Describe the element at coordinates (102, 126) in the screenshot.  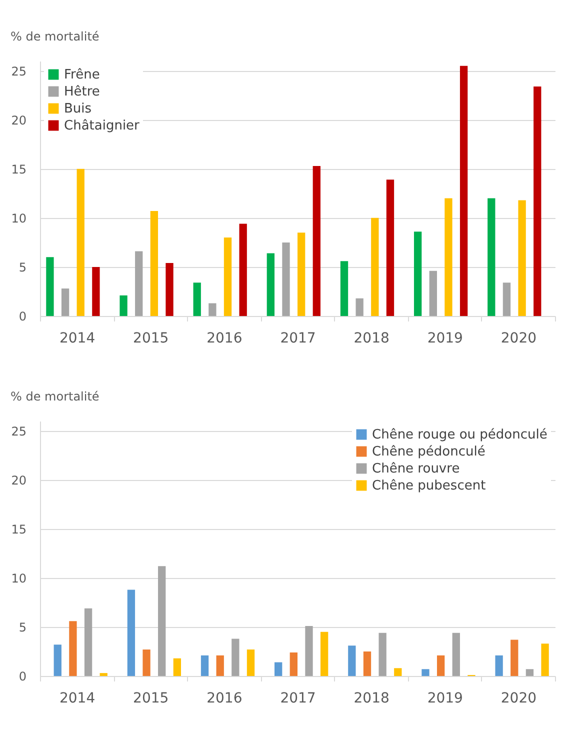
I see `legend-label: Châtaignier` at that location.